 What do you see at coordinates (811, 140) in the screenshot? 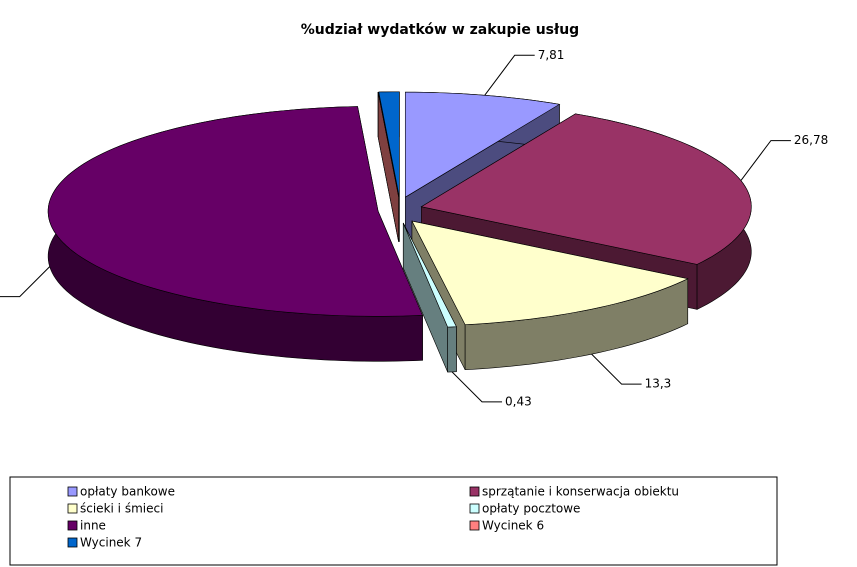
I see `data-label: 26,78` at bounding box center [811, 140].